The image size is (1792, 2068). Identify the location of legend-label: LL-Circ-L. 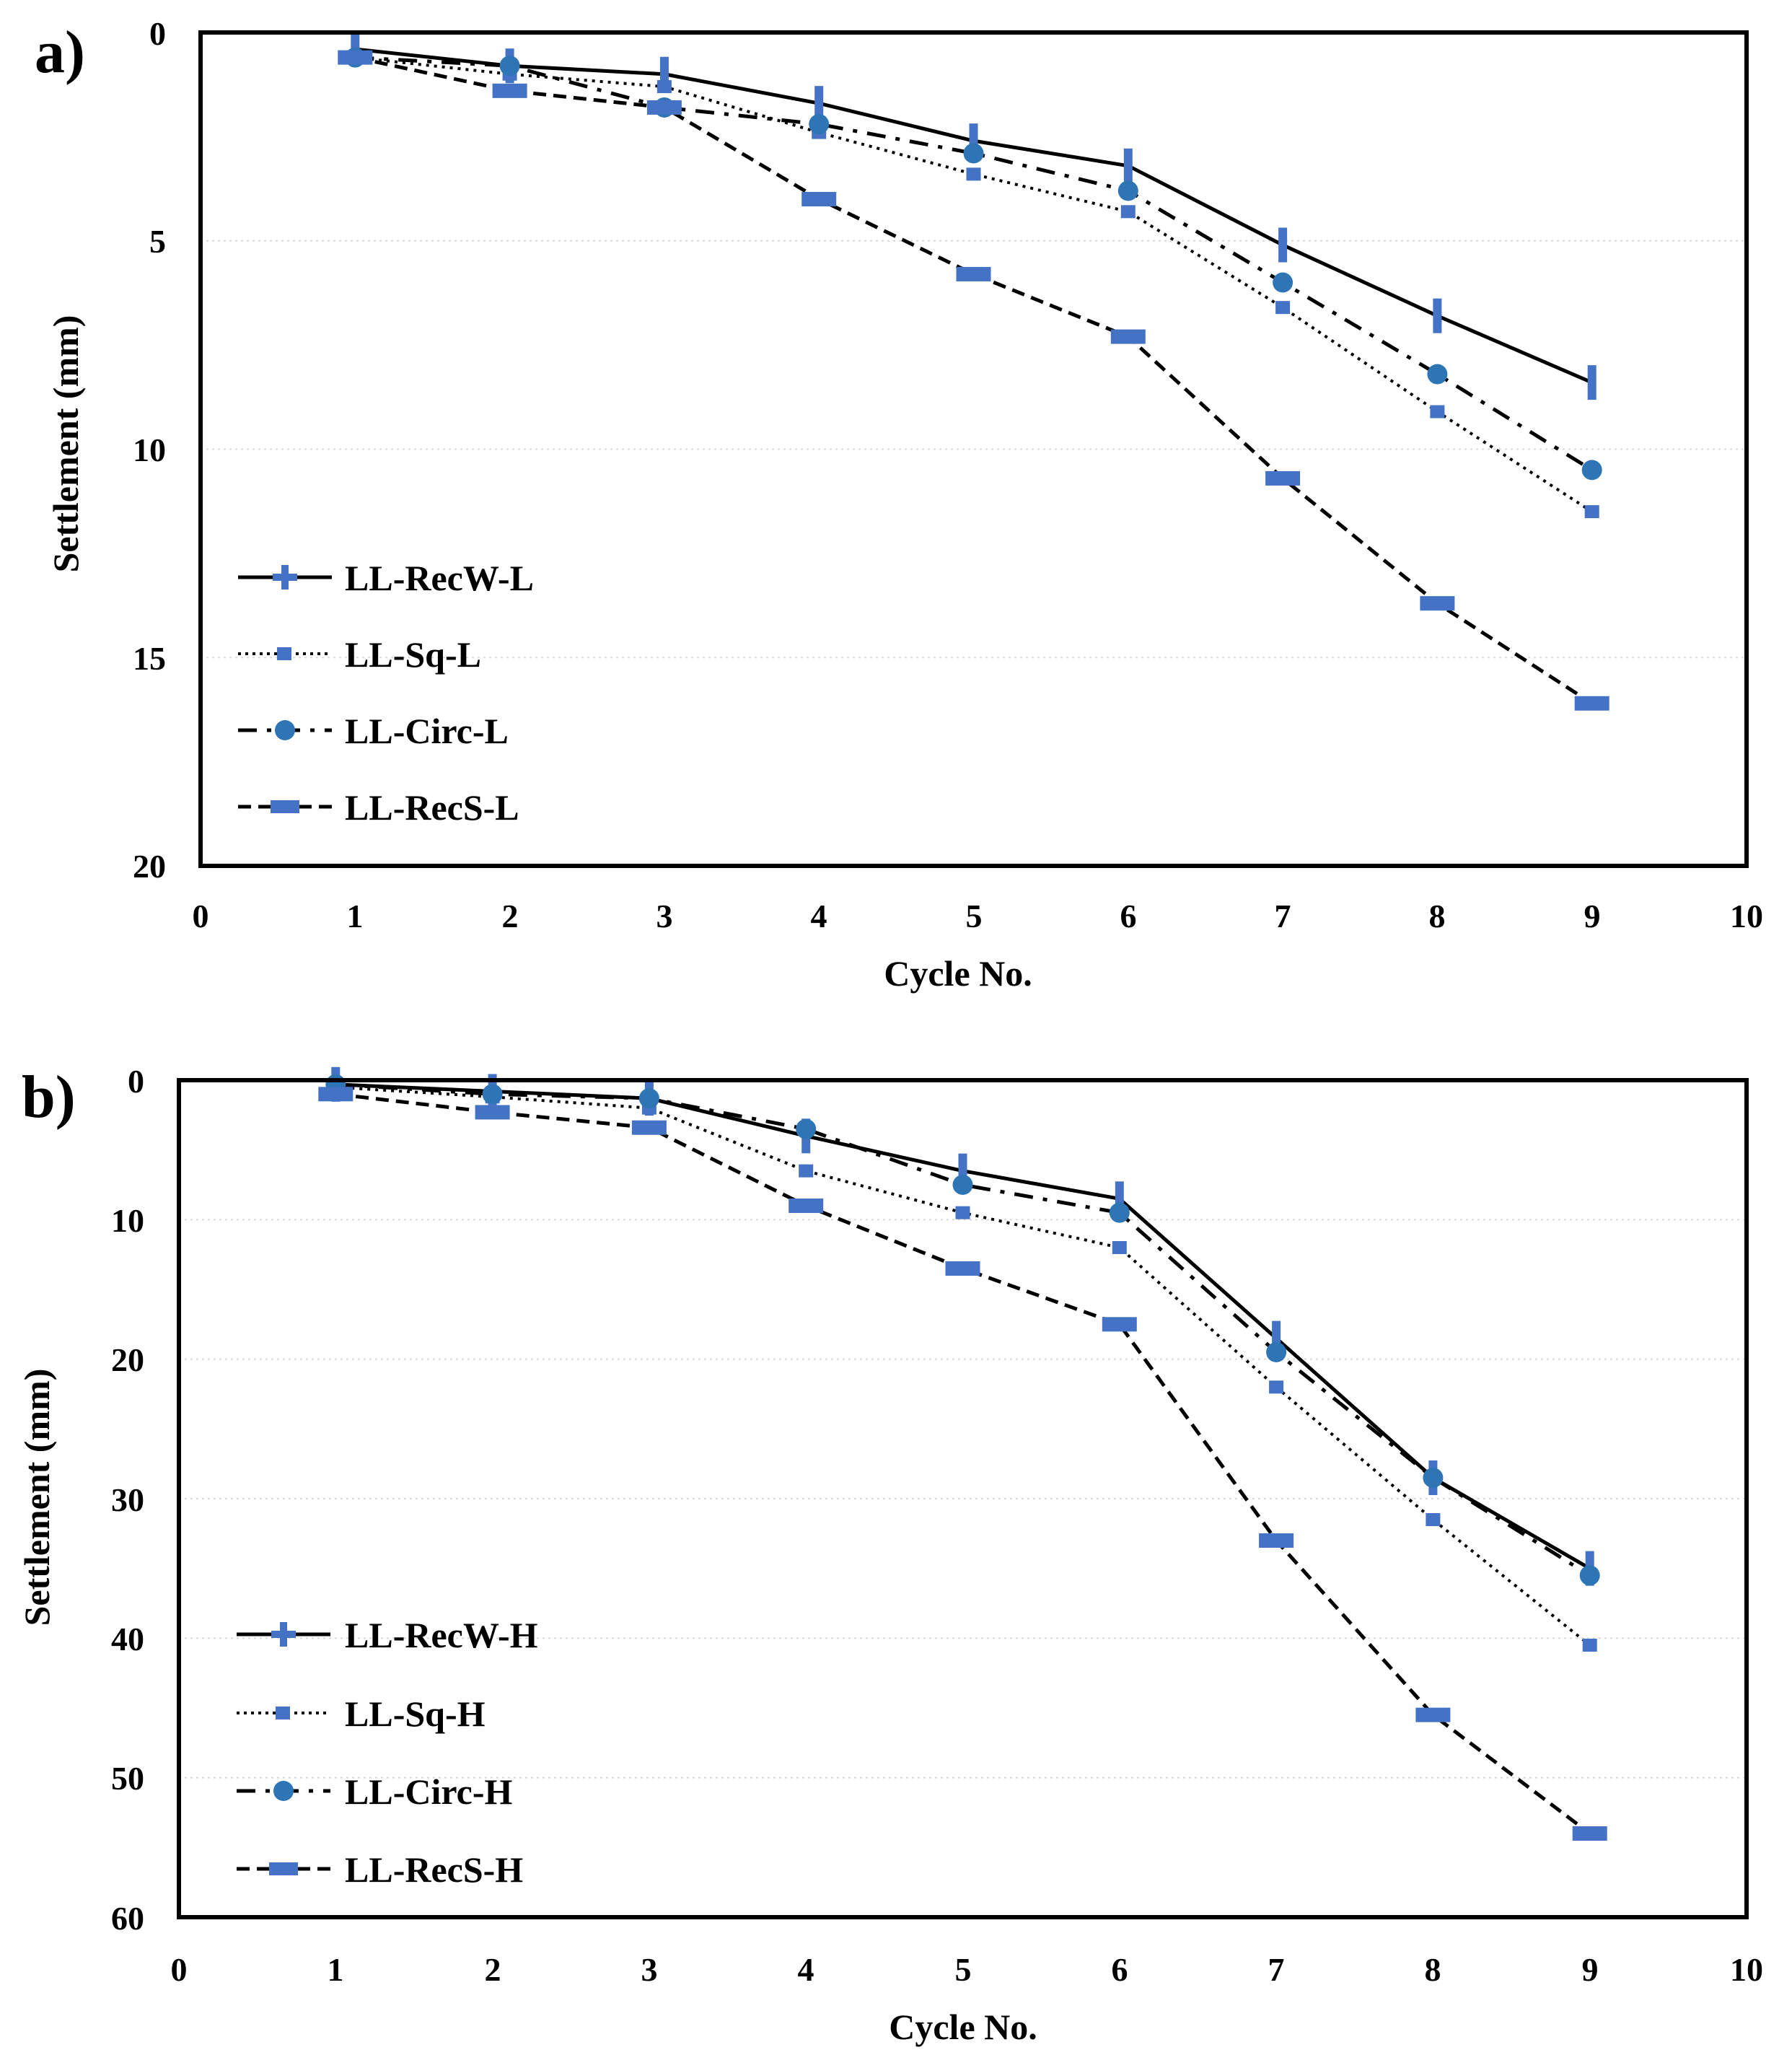
(427, 731).